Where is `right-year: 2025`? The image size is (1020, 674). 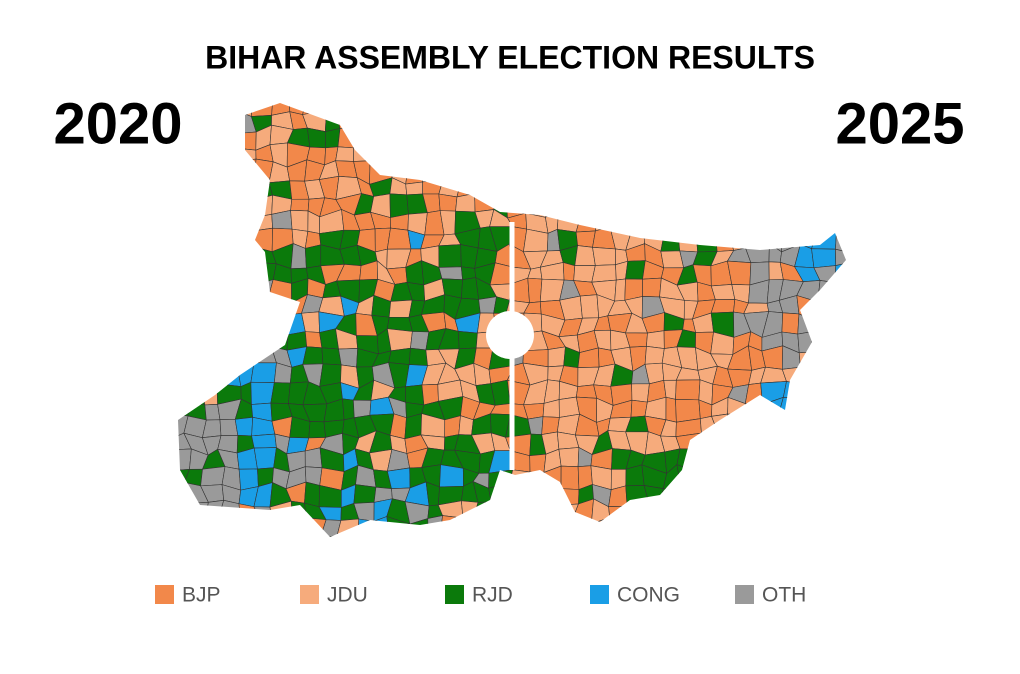
right-year: 2025 is located at coordinates (899, 123).